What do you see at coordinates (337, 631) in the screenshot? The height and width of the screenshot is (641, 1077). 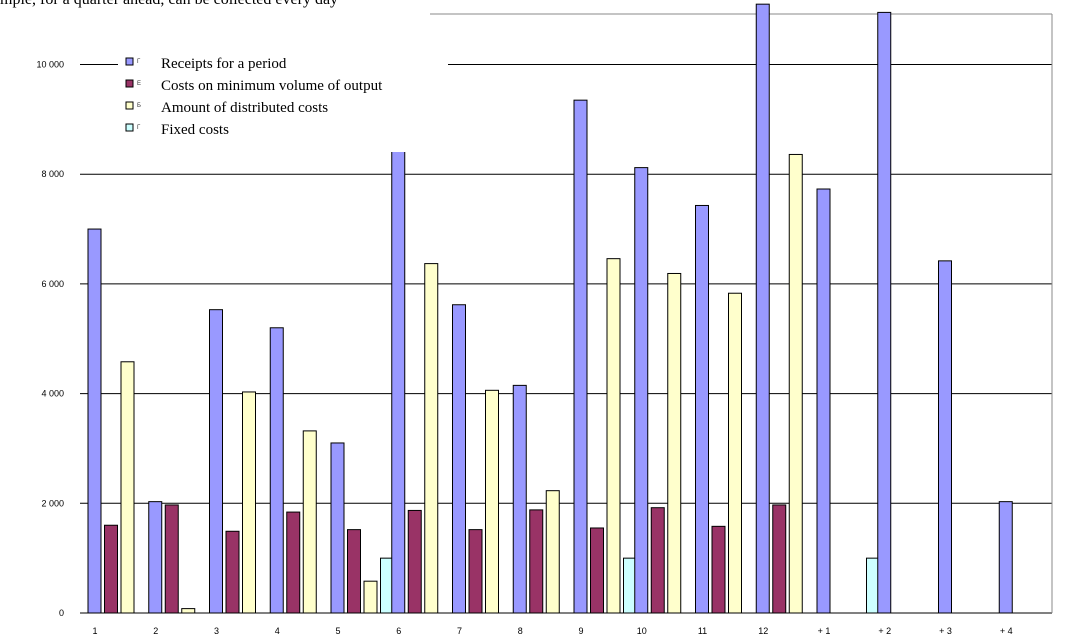 I see `x-tick-label: 5` at bounding box center [337, 631].